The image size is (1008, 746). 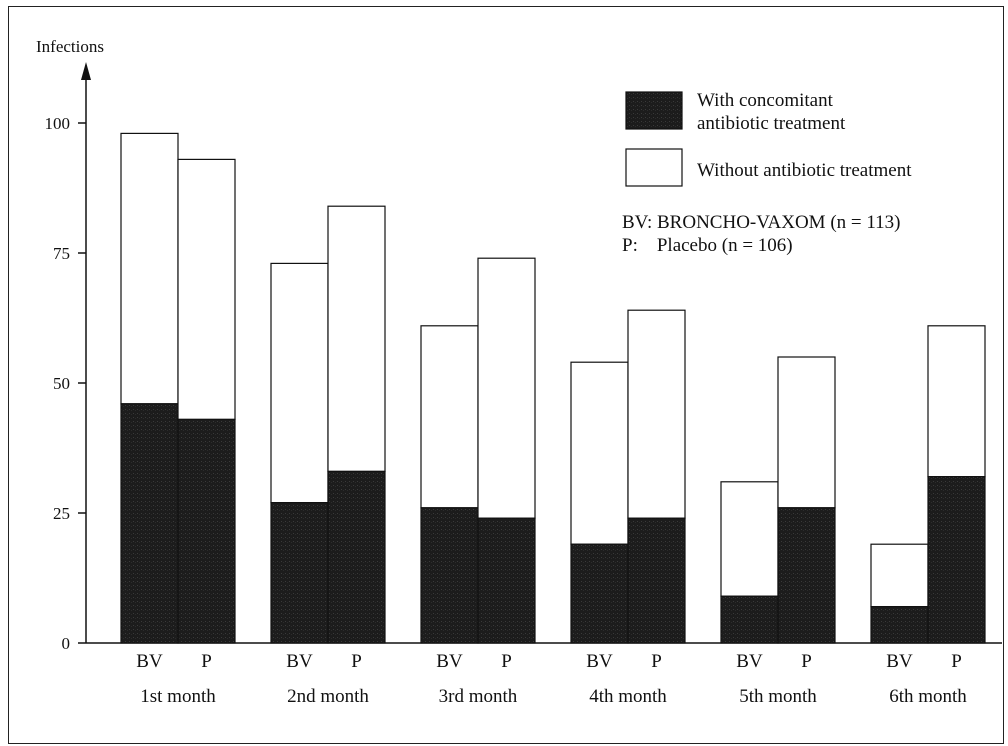 What do you see at coordinates (61, 383) in the screenshot?
I see `y-tick-label: 50` at bounding box center [61, 383].